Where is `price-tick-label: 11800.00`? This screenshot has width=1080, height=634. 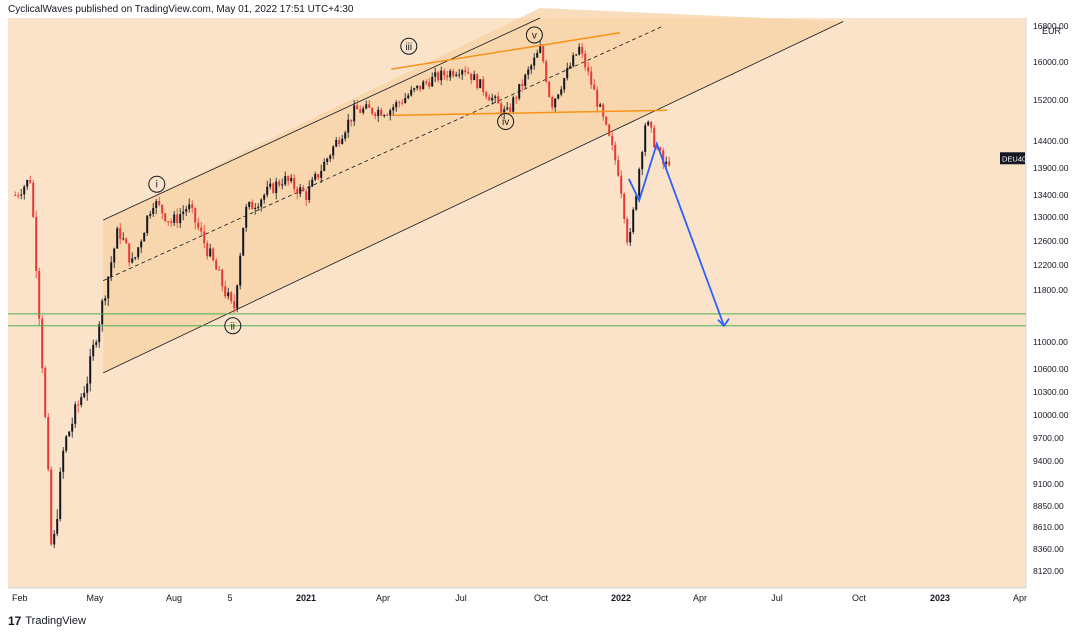
price-tick-label: 11800.00 is located at coordinates (1050, 290).